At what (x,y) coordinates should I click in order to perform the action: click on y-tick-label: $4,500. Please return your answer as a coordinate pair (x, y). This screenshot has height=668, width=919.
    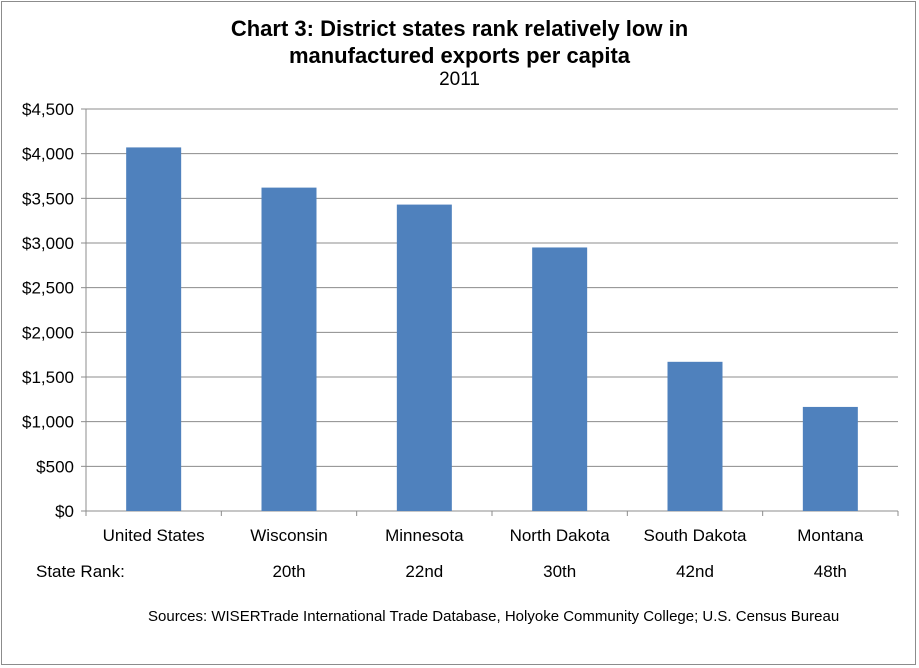
    Looking at the image, I should click on (48, 109).